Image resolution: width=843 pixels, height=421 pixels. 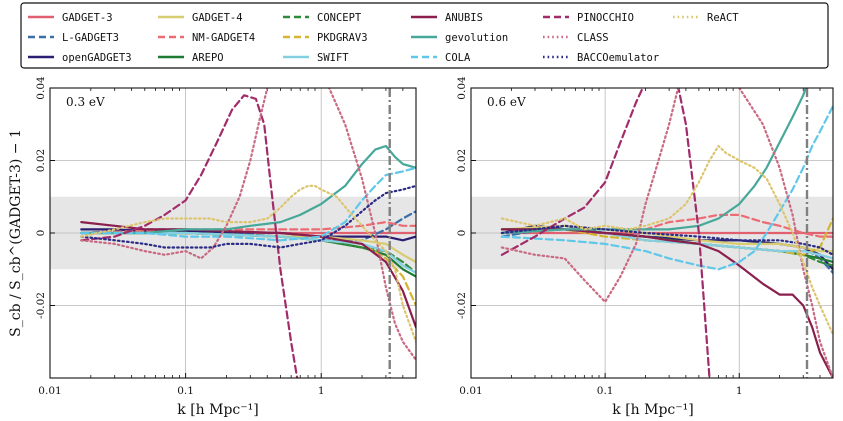 What do you see at coordinates (223, 38) in the screenshot?
I see `legend-label-nm-gadget4: NM-GADGET4` at bounding box center [223, 38].